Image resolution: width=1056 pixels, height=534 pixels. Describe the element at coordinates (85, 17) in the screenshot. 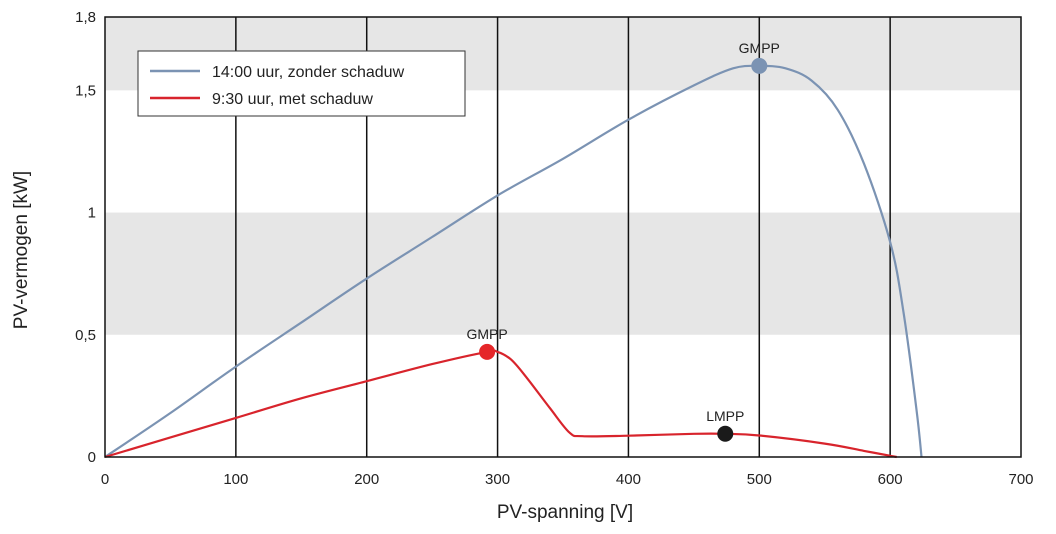

I see `y-tick-label-5: 1,8` at that location.